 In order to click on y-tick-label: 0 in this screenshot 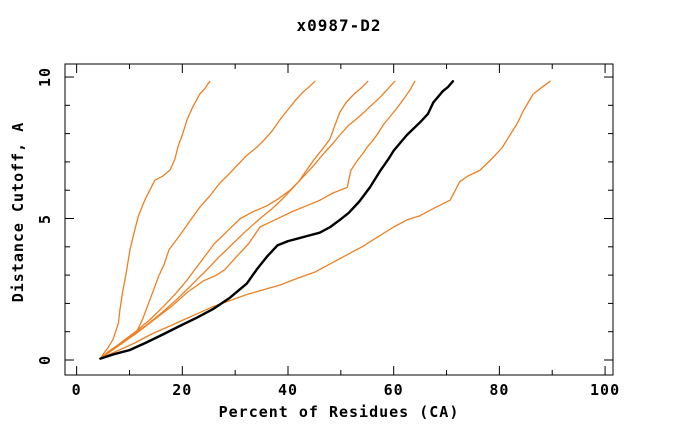, I will do `click(45, 360)`.